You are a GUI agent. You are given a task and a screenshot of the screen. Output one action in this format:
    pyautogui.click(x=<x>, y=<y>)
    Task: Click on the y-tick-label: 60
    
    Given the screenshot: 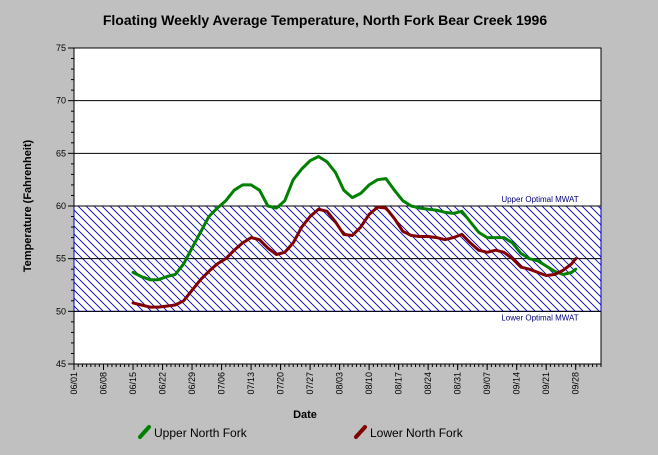 What is the action you would take?
    pyautogui.click(x=61, y=206)
    